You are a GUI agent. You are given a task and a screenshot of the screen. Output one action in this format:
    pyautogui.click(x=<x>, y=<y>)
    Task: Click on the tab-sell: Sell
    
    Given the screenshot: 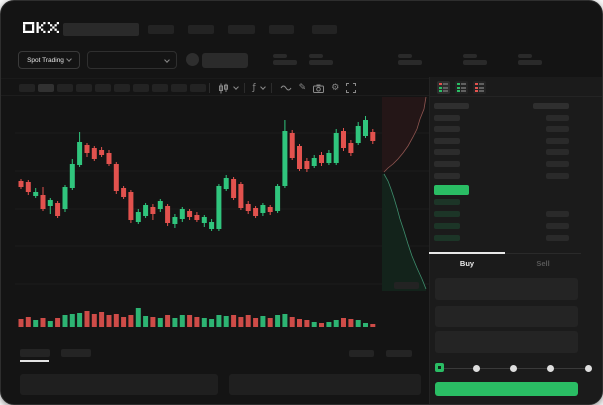 What is the action you would take?
    pyautogui.click(x=543, y=261)
    